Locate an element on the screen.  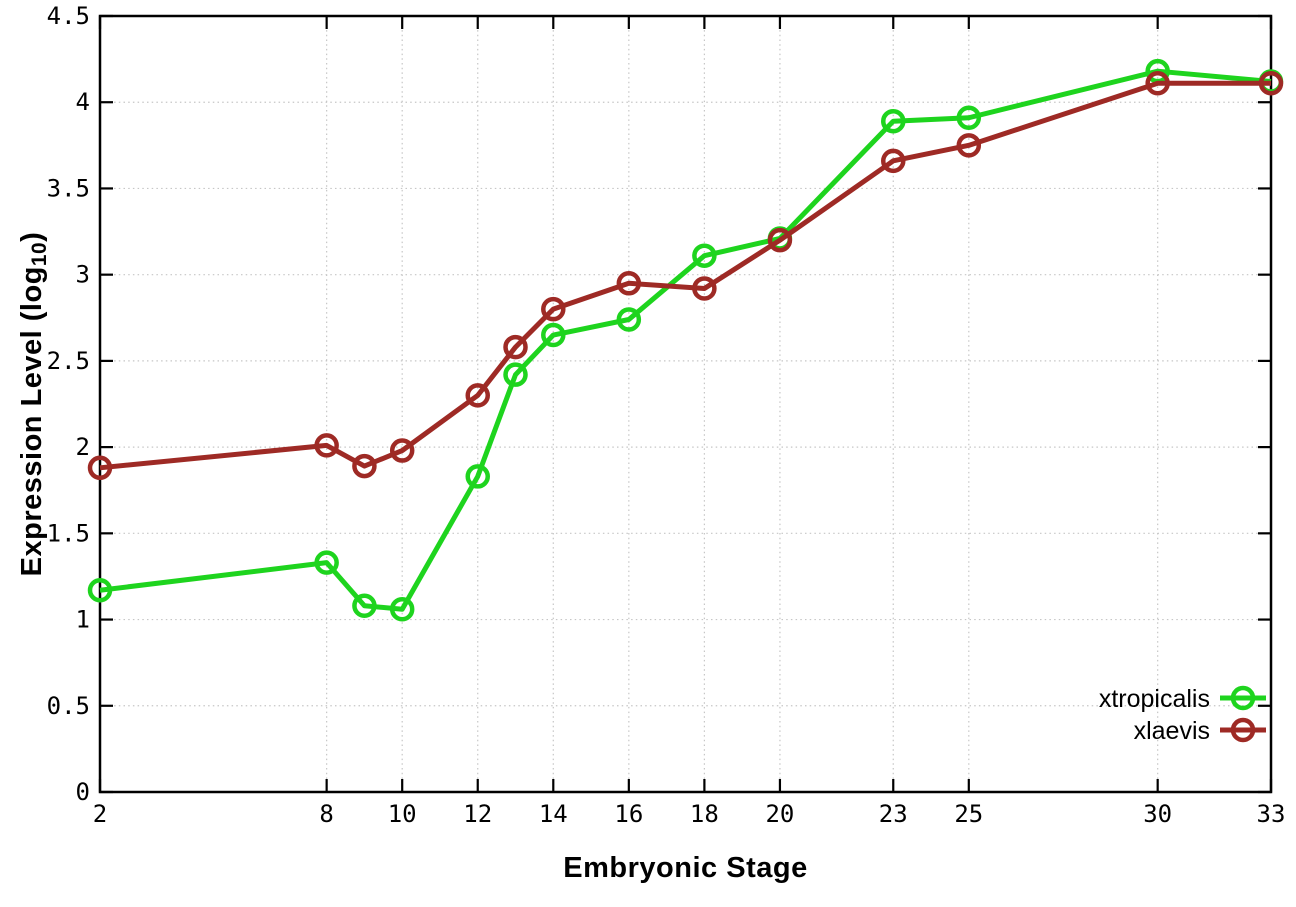
x-tick-label: 14 is located at coordinates (553, 814).